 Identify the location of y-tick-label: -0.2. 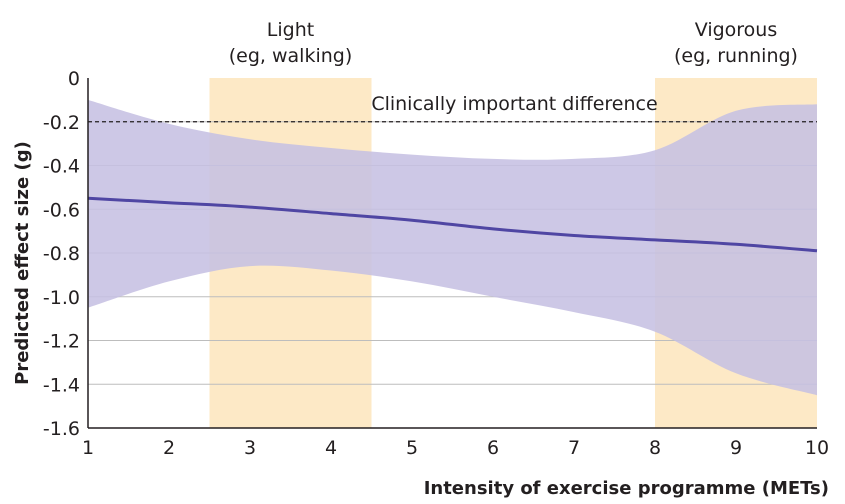
(61, 123).